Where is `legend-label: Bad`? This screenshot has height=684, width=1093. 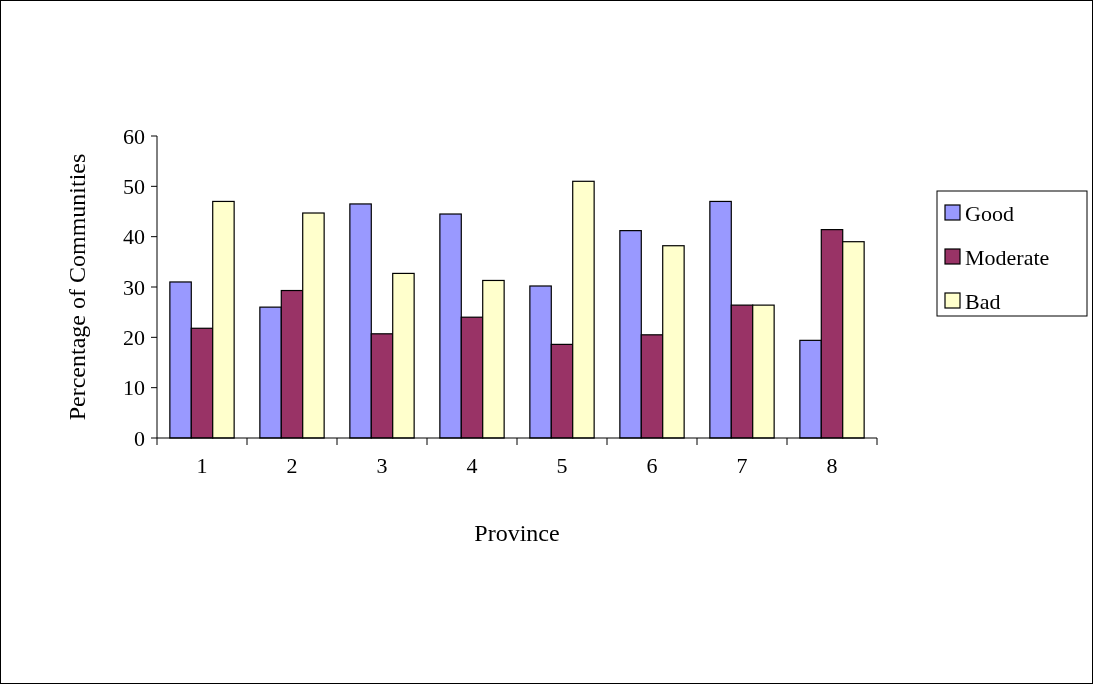
legend-label: Bad is located at coordinates (983, 301).